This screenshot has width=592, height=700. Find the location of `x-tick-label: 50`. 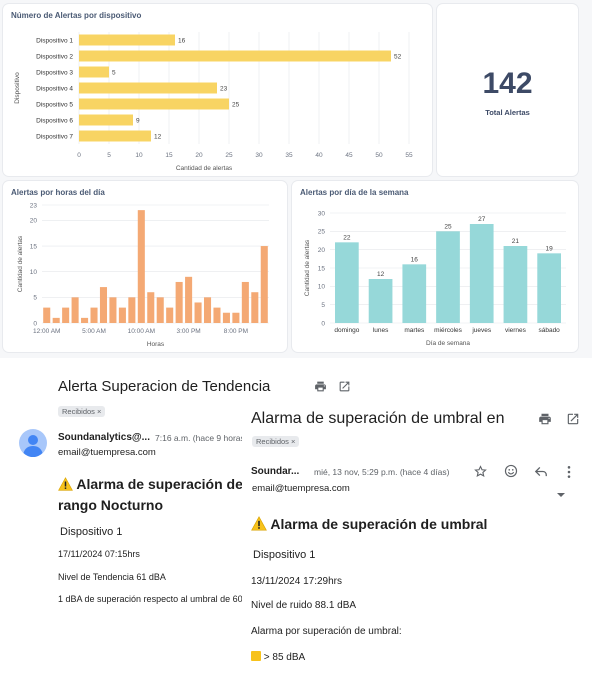

x-tick-label: 50 is located at coordinates (379, 155).